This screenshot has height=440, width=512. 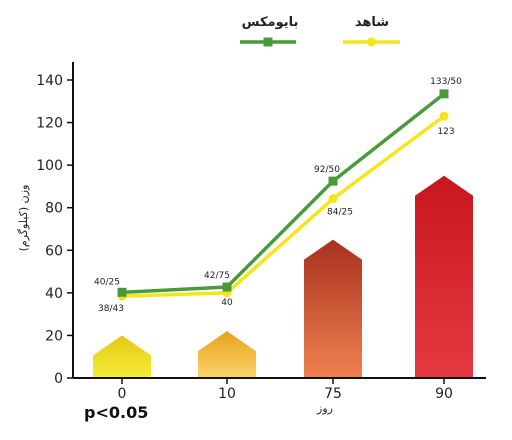 I want to click on data-label: 123, so click(x=445, y=132).